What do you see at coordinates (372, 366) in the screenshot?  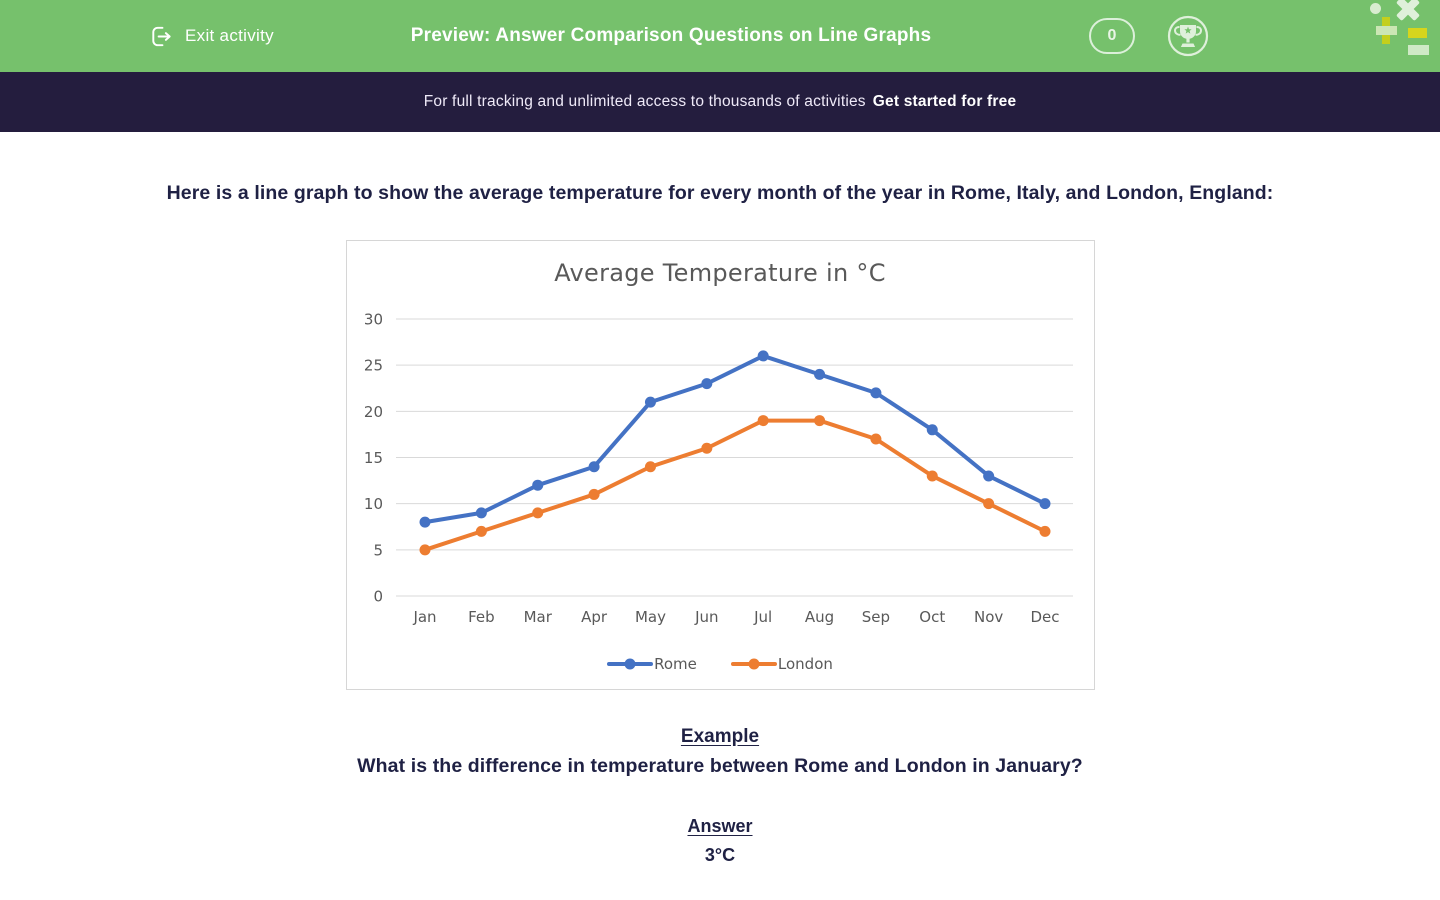 I see `svg-text: 25` at bounding box center [372, 366].